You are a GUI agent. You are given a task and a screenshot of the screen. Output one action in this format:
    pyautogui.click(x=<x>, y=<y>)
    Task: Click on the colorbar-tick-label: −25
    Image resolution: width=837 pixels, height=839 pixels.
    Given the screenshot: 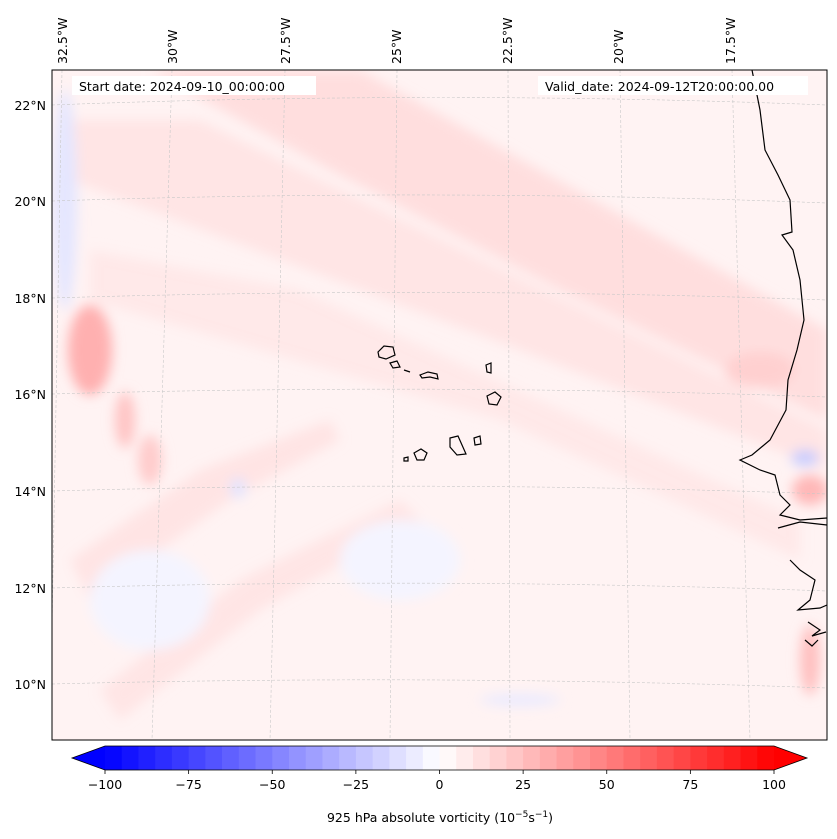 What is the action you would take?
    pyautogui.click(x=356, y=784)
    